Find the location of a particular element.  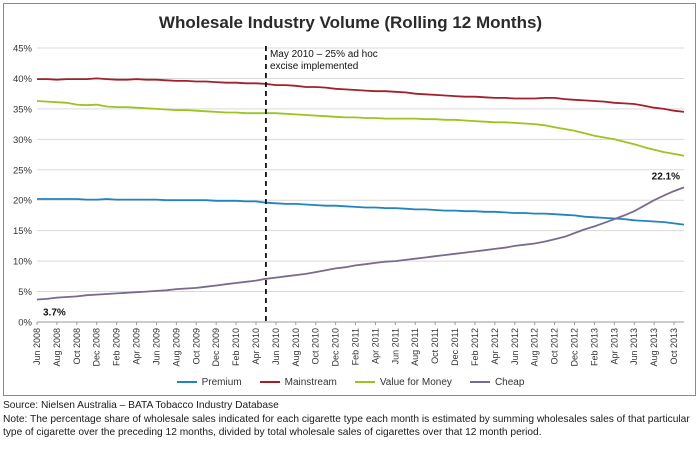

excise-annotation-line: excise implemented is located at coordinates (314, 66).